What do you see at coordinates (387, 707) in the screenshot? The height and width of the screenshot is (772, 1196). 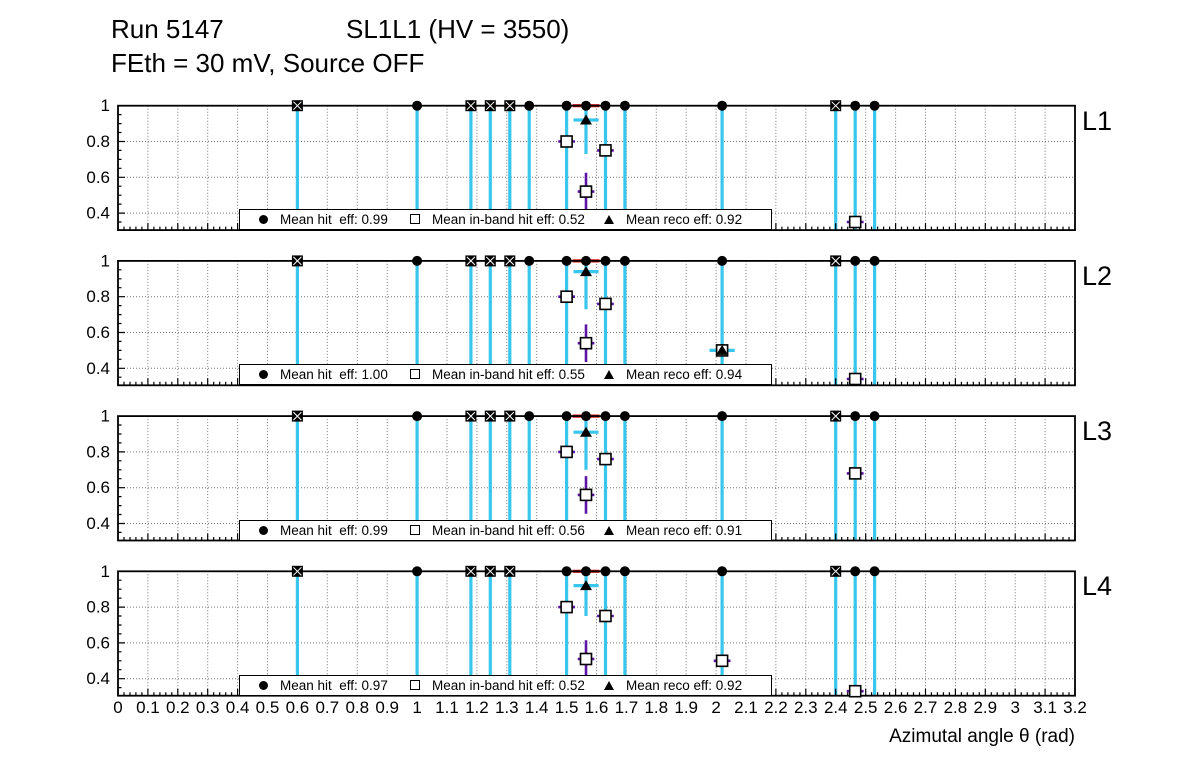 I see `x-tick-label: 0.9` at bounding box center [387, 707].